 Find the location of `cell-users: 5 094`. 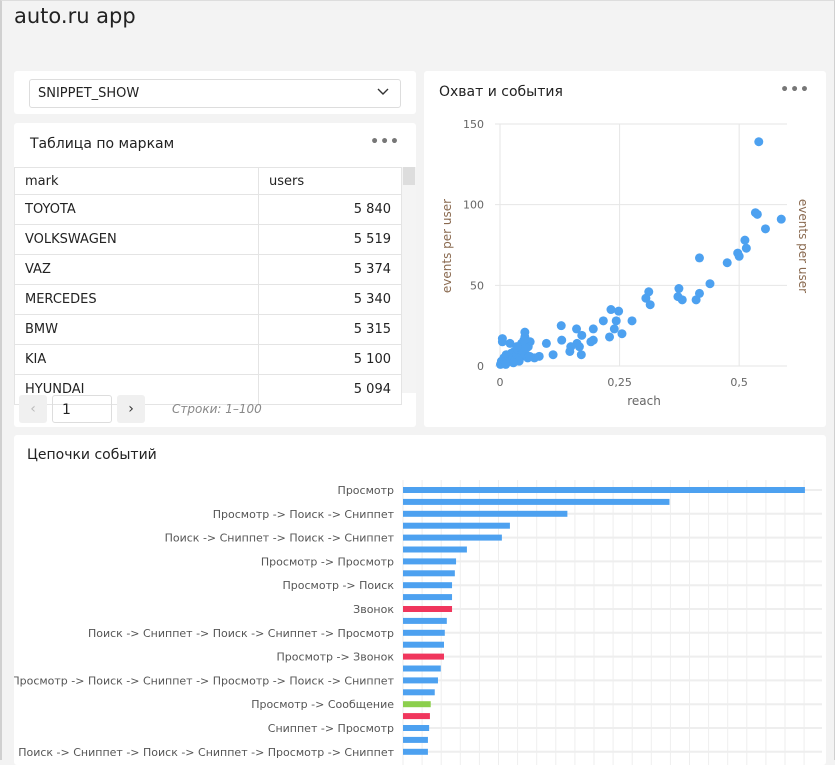

cell-users: 5 094 is located at coordinates (330, 389).